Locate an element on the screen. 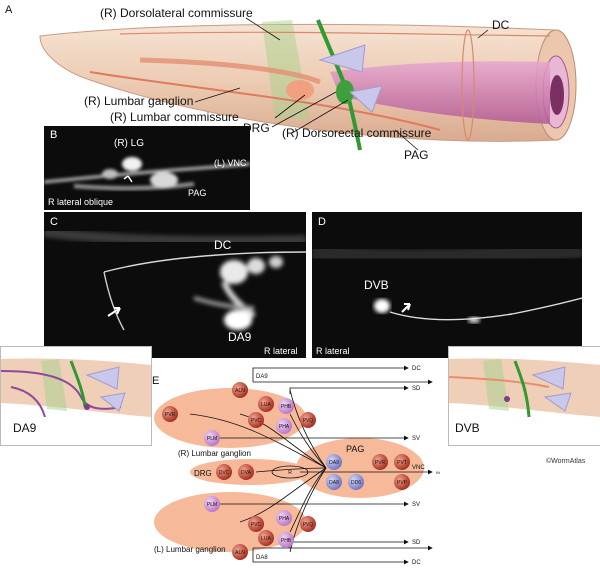 This screenshot has height=572, width=600. neuron-da8 is located at coordinates (334, 482).